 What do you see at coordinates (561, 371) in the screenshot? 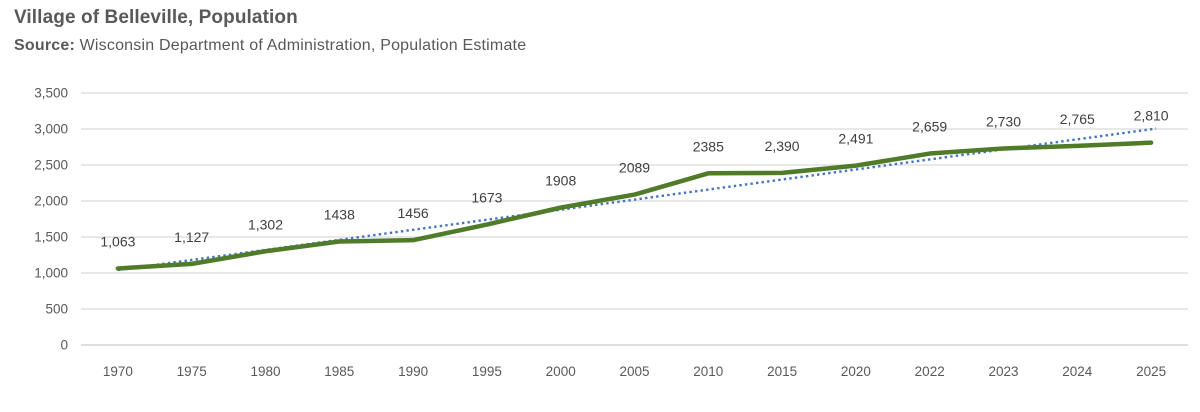
I see `x-tick-label: 2000` at bounding box center [561, 371].